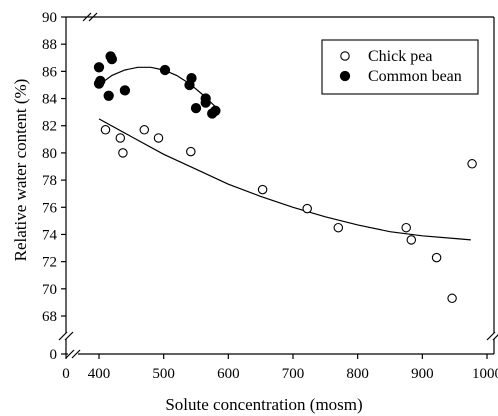 This screenshot has width=498, height=416. Describe the element at coordinates (20, 170) in the screenshot. I see `y-axis-title: Relative water content (%)` at that location.